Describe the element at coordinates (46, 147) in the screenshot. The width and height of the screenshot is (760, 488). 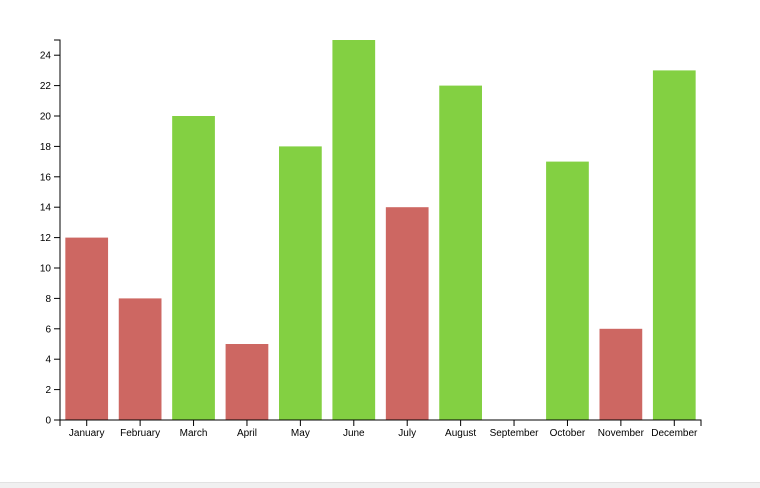
I see `y-tick-label: 18` at that location.